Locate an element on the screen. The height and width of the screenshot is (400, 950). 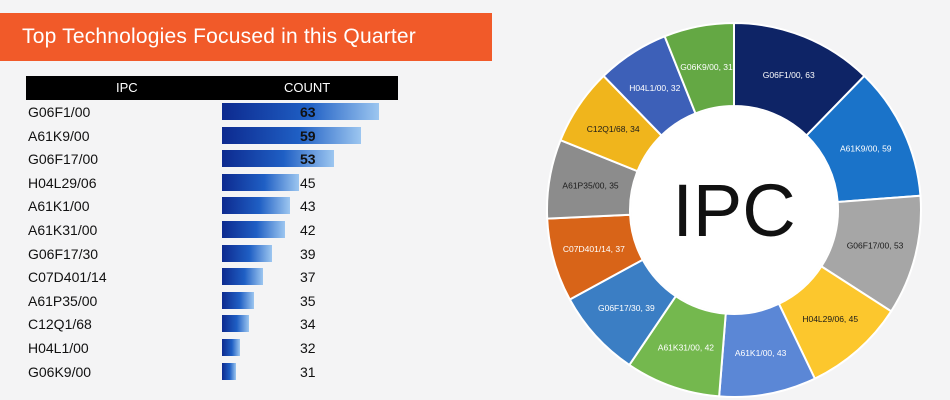
table-row: G06F1/00 63 is located at coordinates (212, 112).